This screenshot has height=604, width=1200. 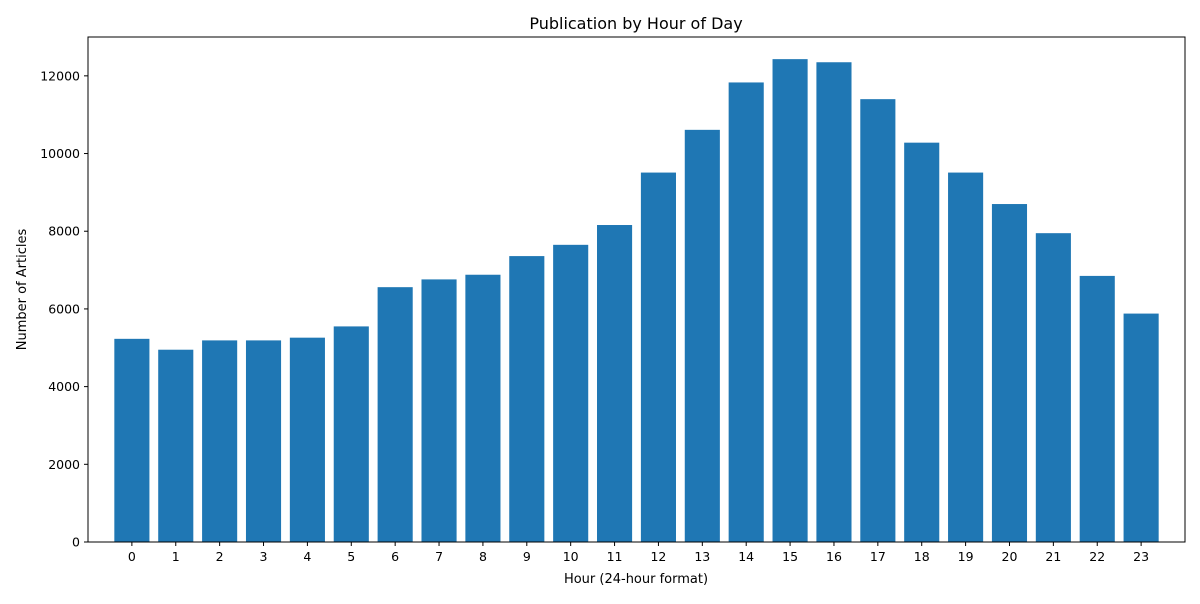 What do you see at coordinates (22, 290) in the screenshot?
I see `y-axis-label: Number of Articles` at bounding box center [22, 290].